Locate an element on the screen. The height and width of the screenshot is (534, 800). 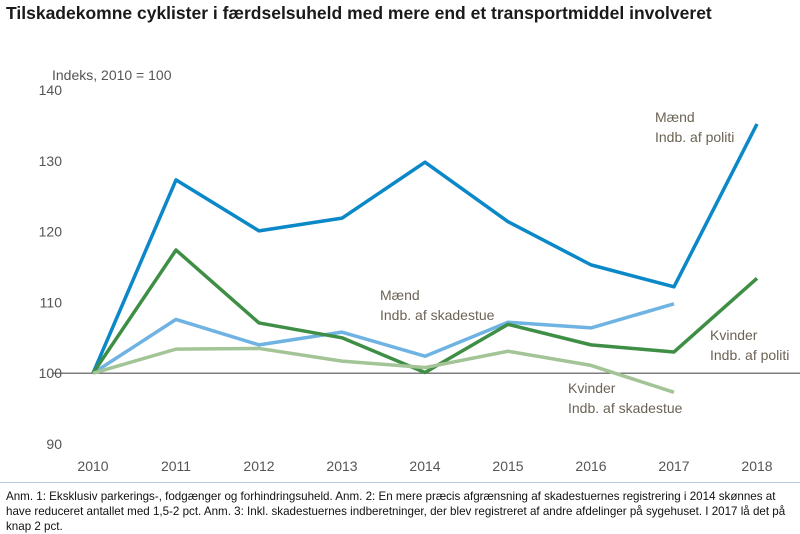
y-tick-label: 100 is located at coordinates (51, 373).